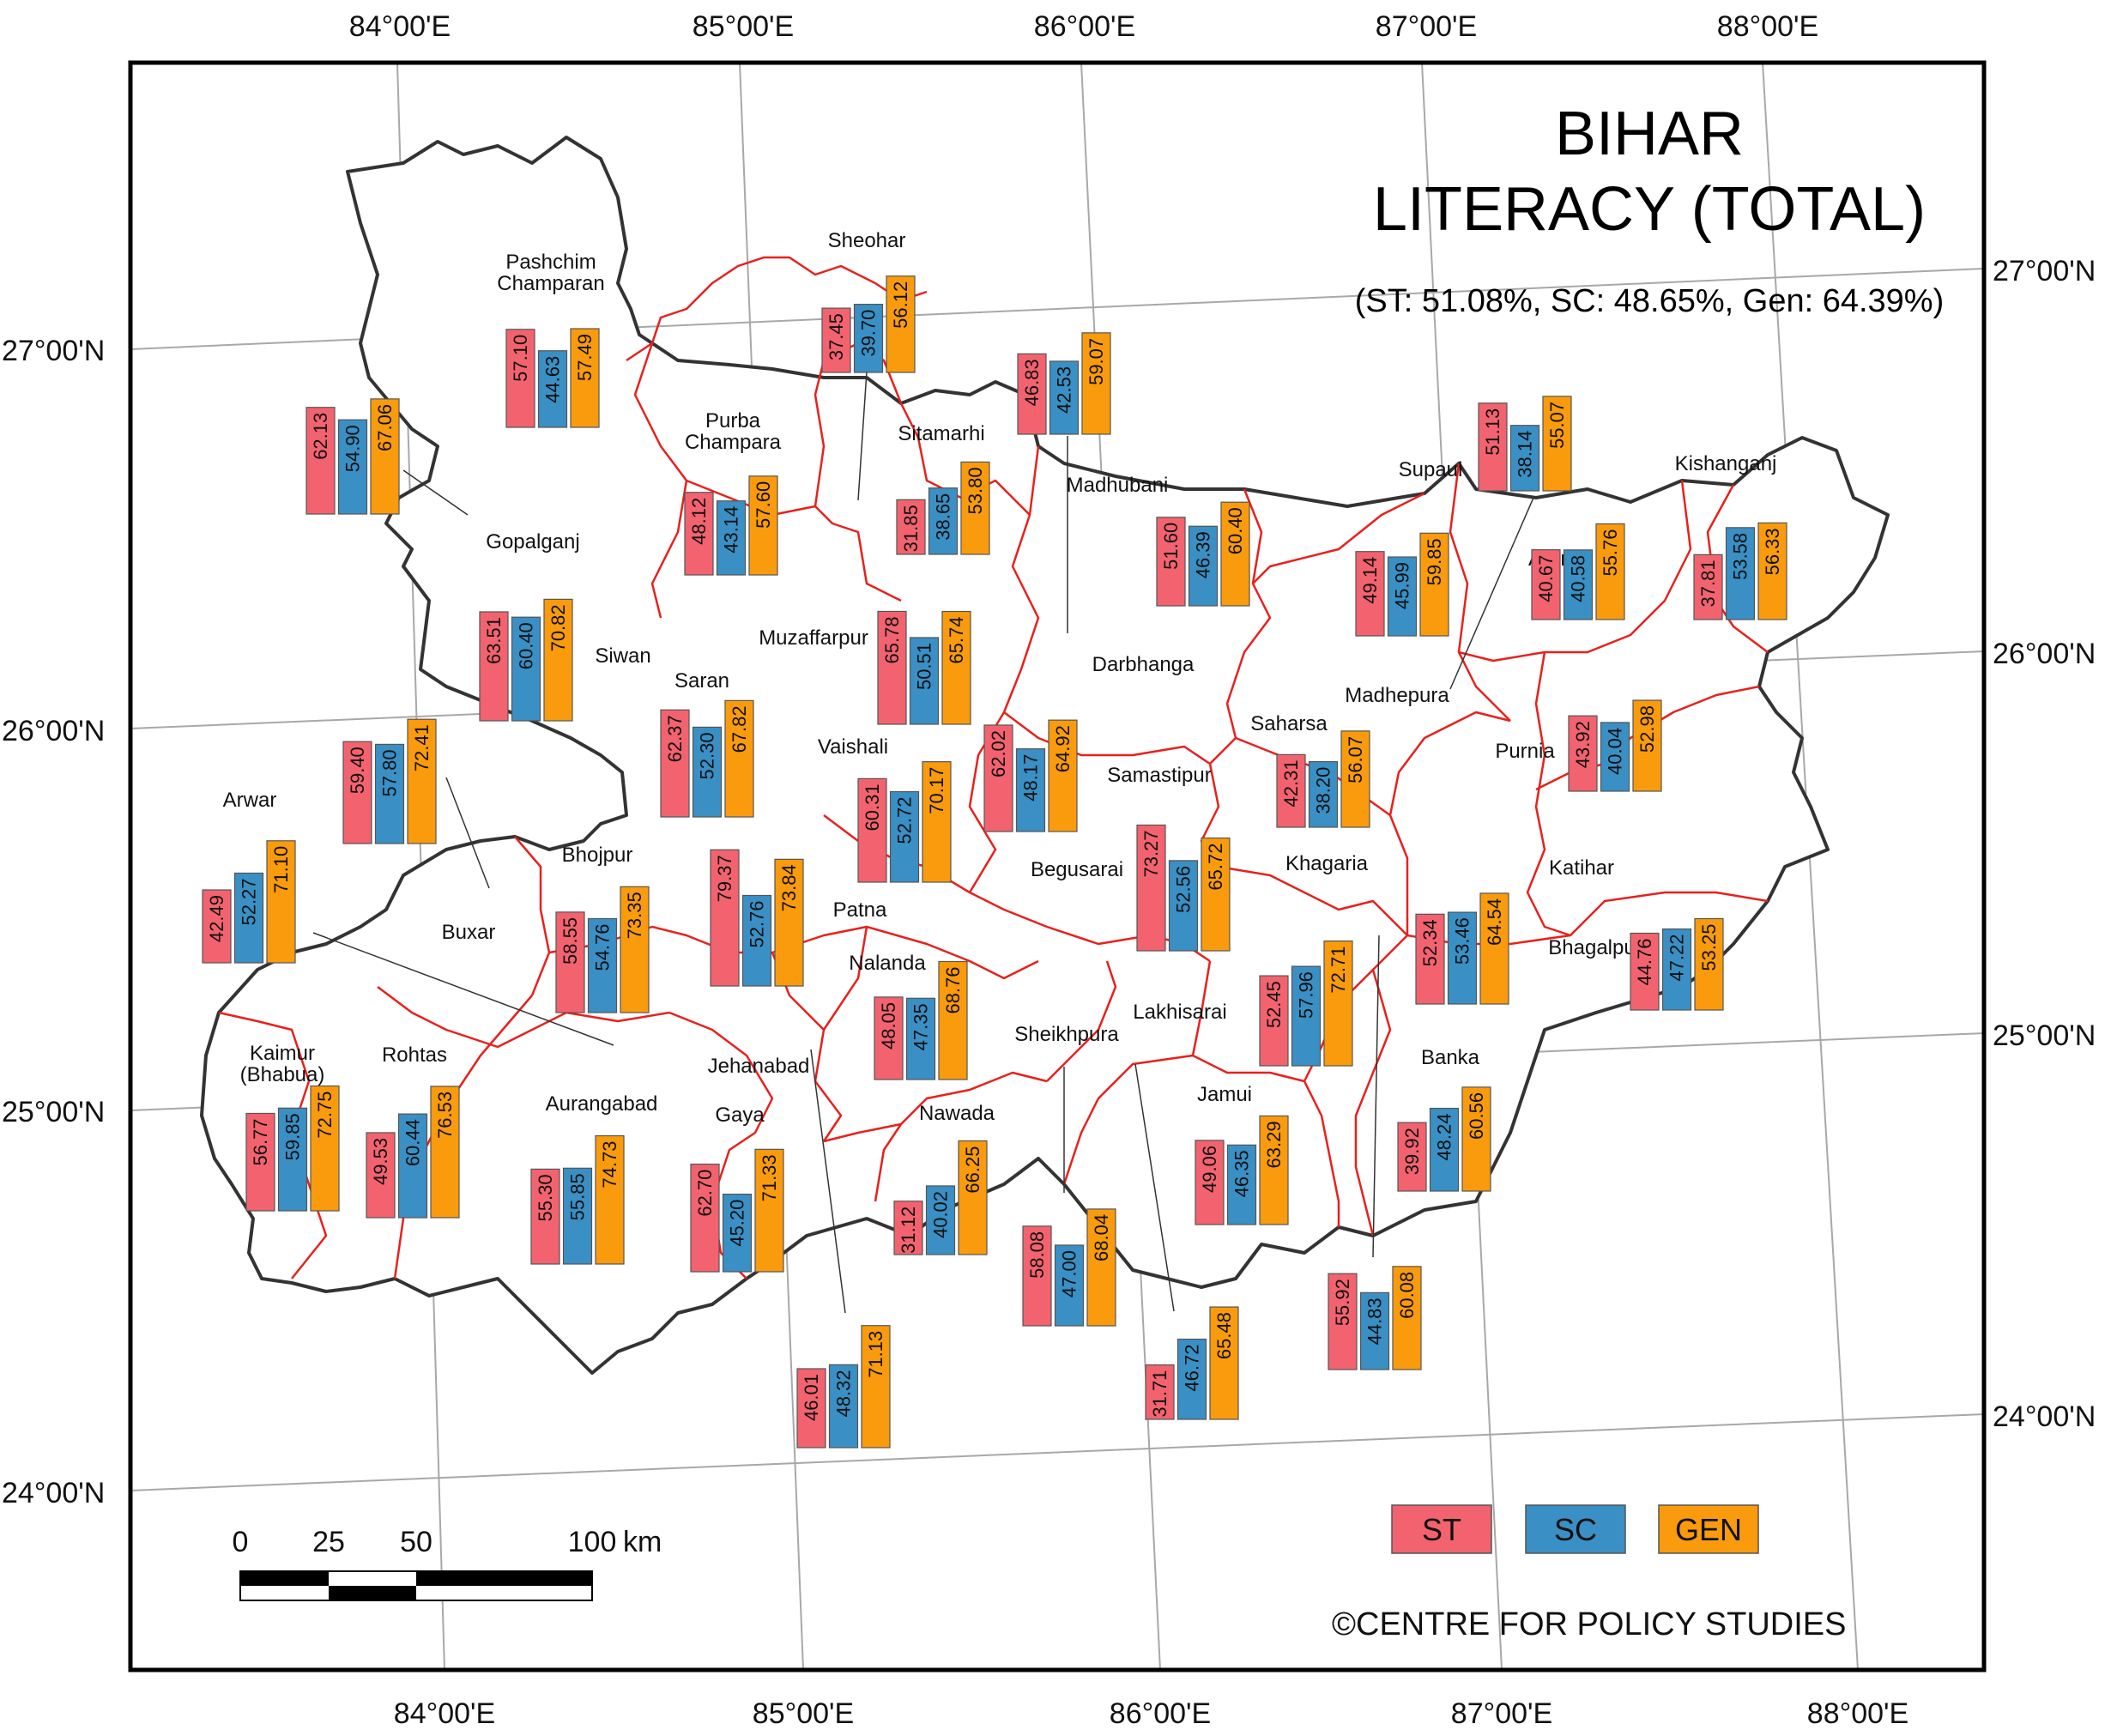  Describe the element at coordinates (1426, 26) in the screenshot. I see `lon-label-top: 87°00'E` at that location.